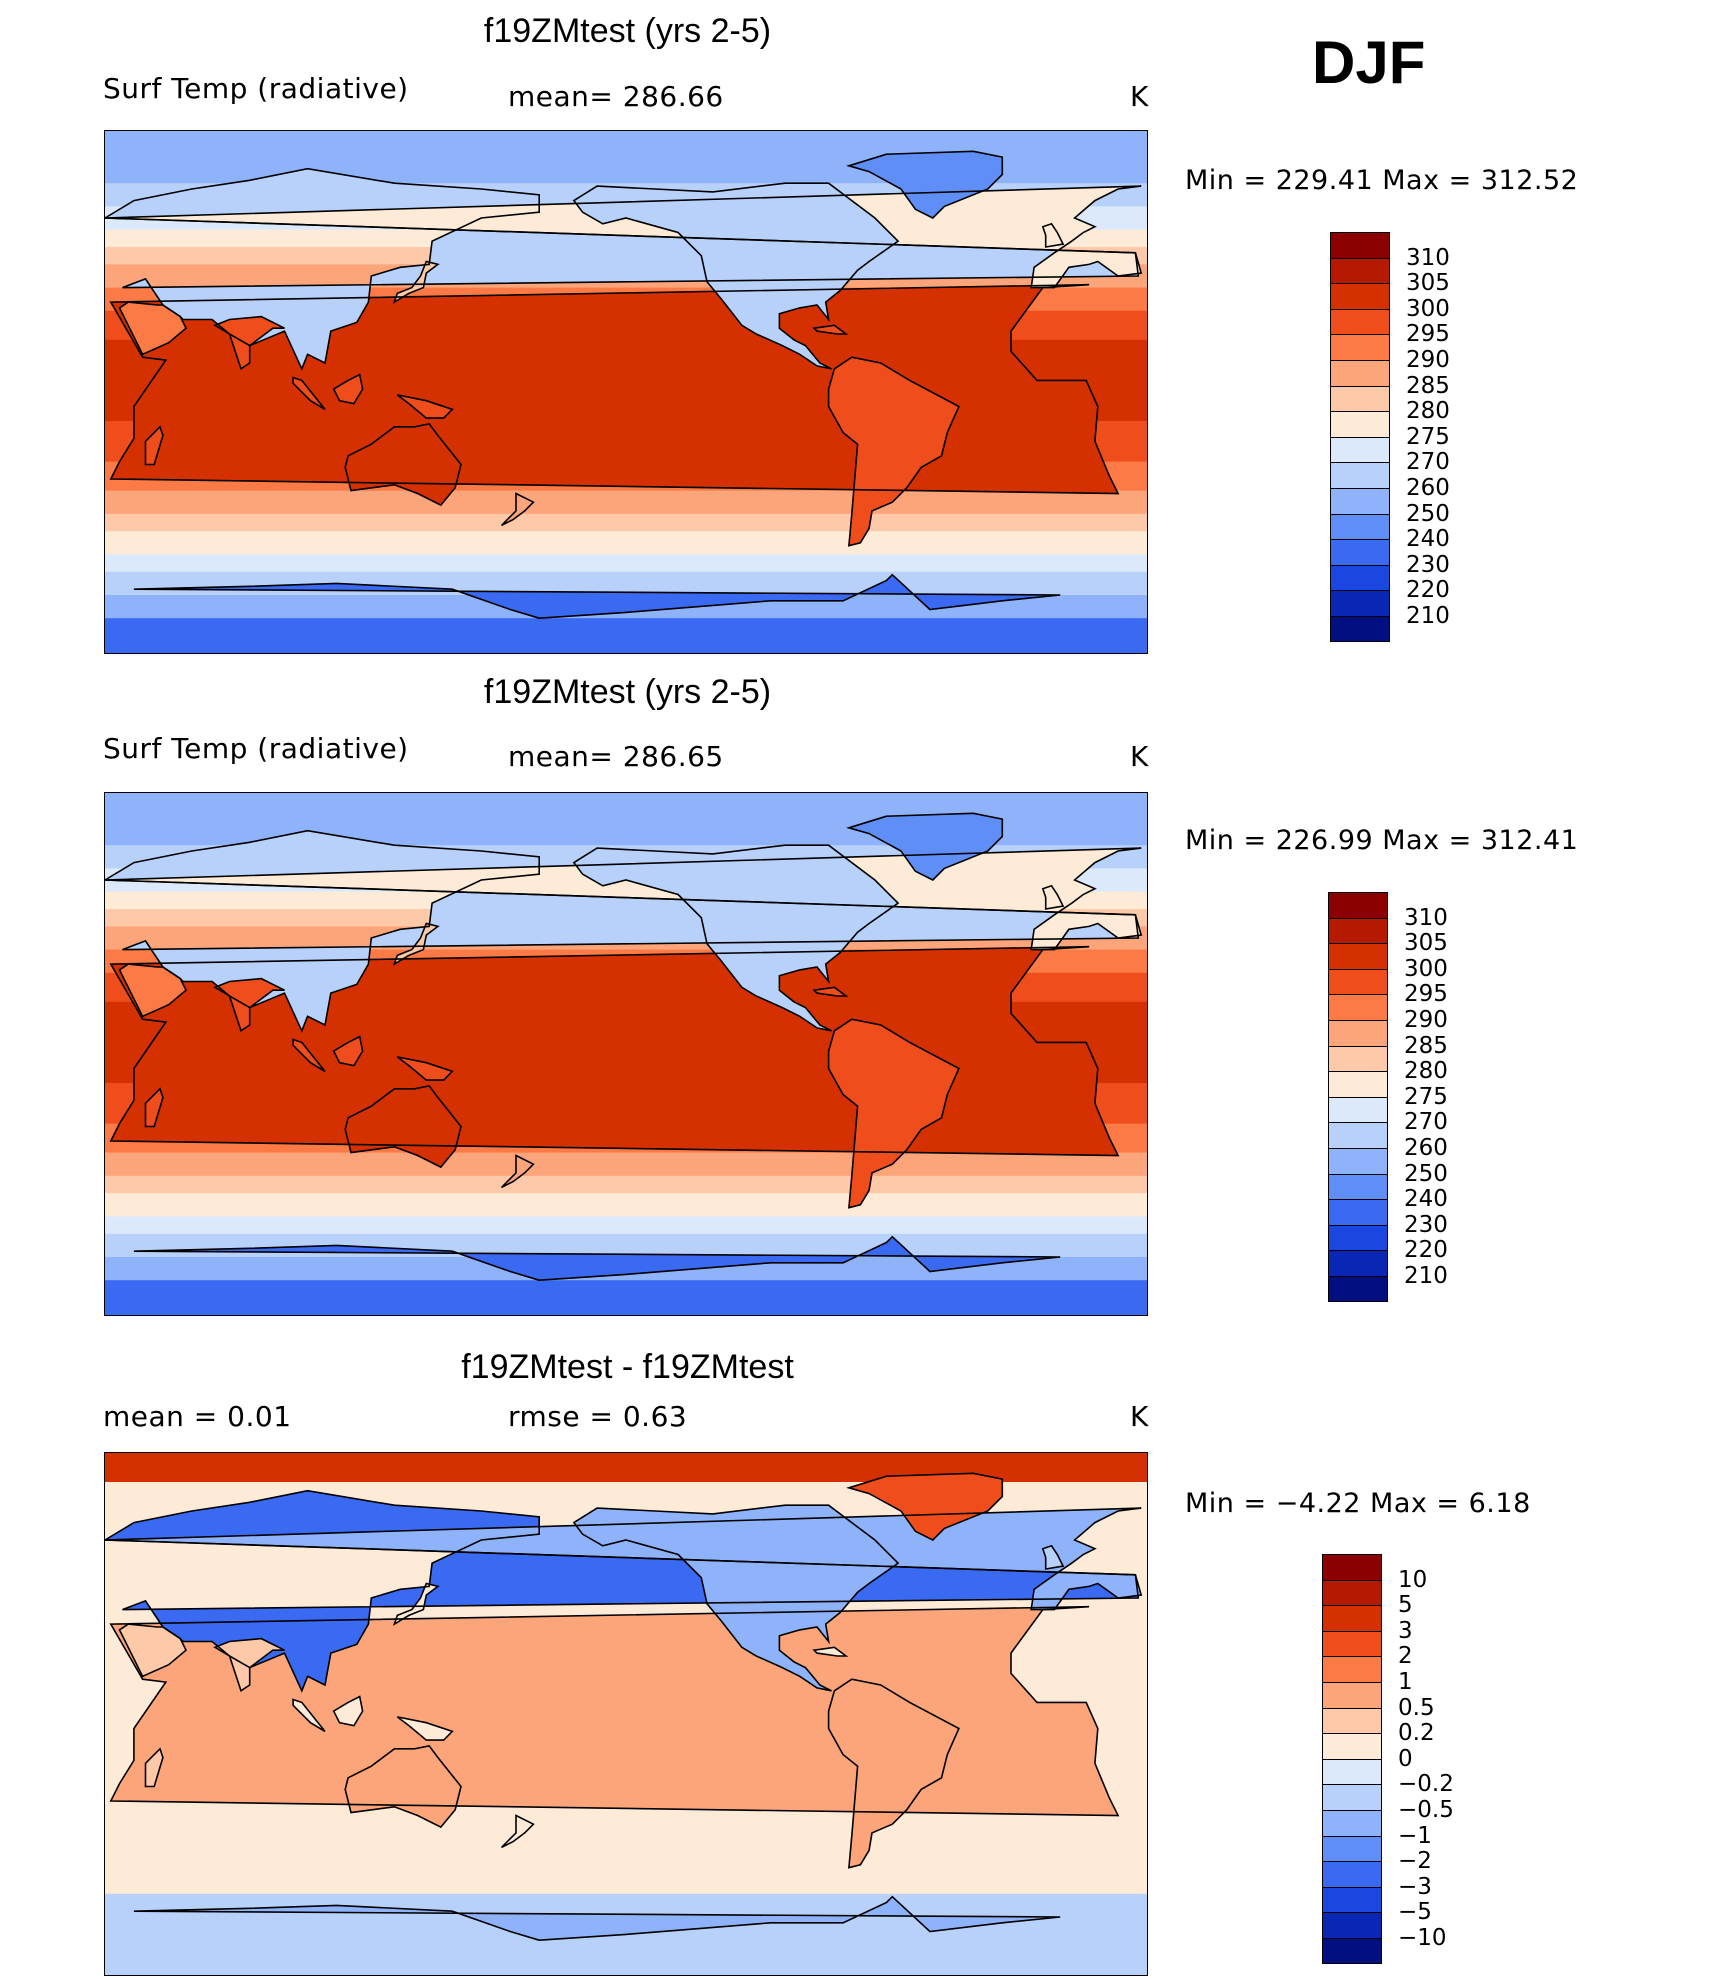 The image size is (1710, 1979). I want to click on land-greenland, so click(925, 1506).